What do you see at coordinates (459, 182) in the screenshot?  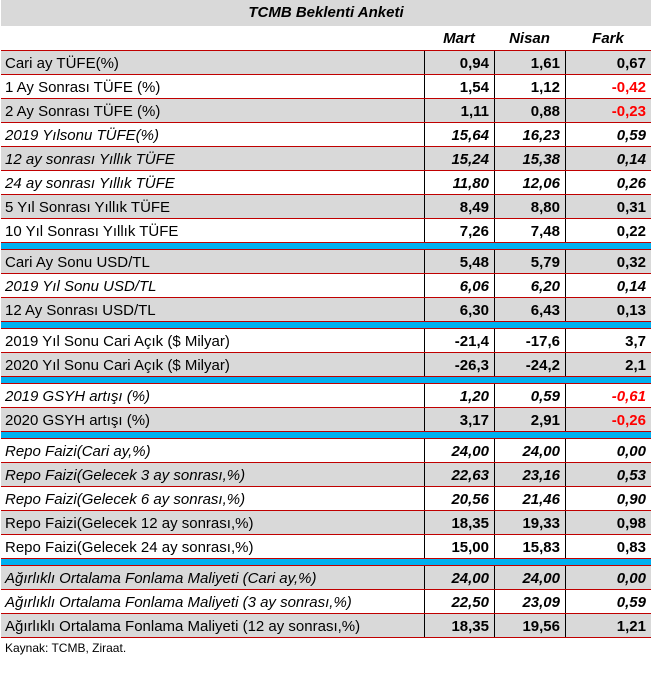 I see `mart-value: 11,80` at bounding box center [459, 182].